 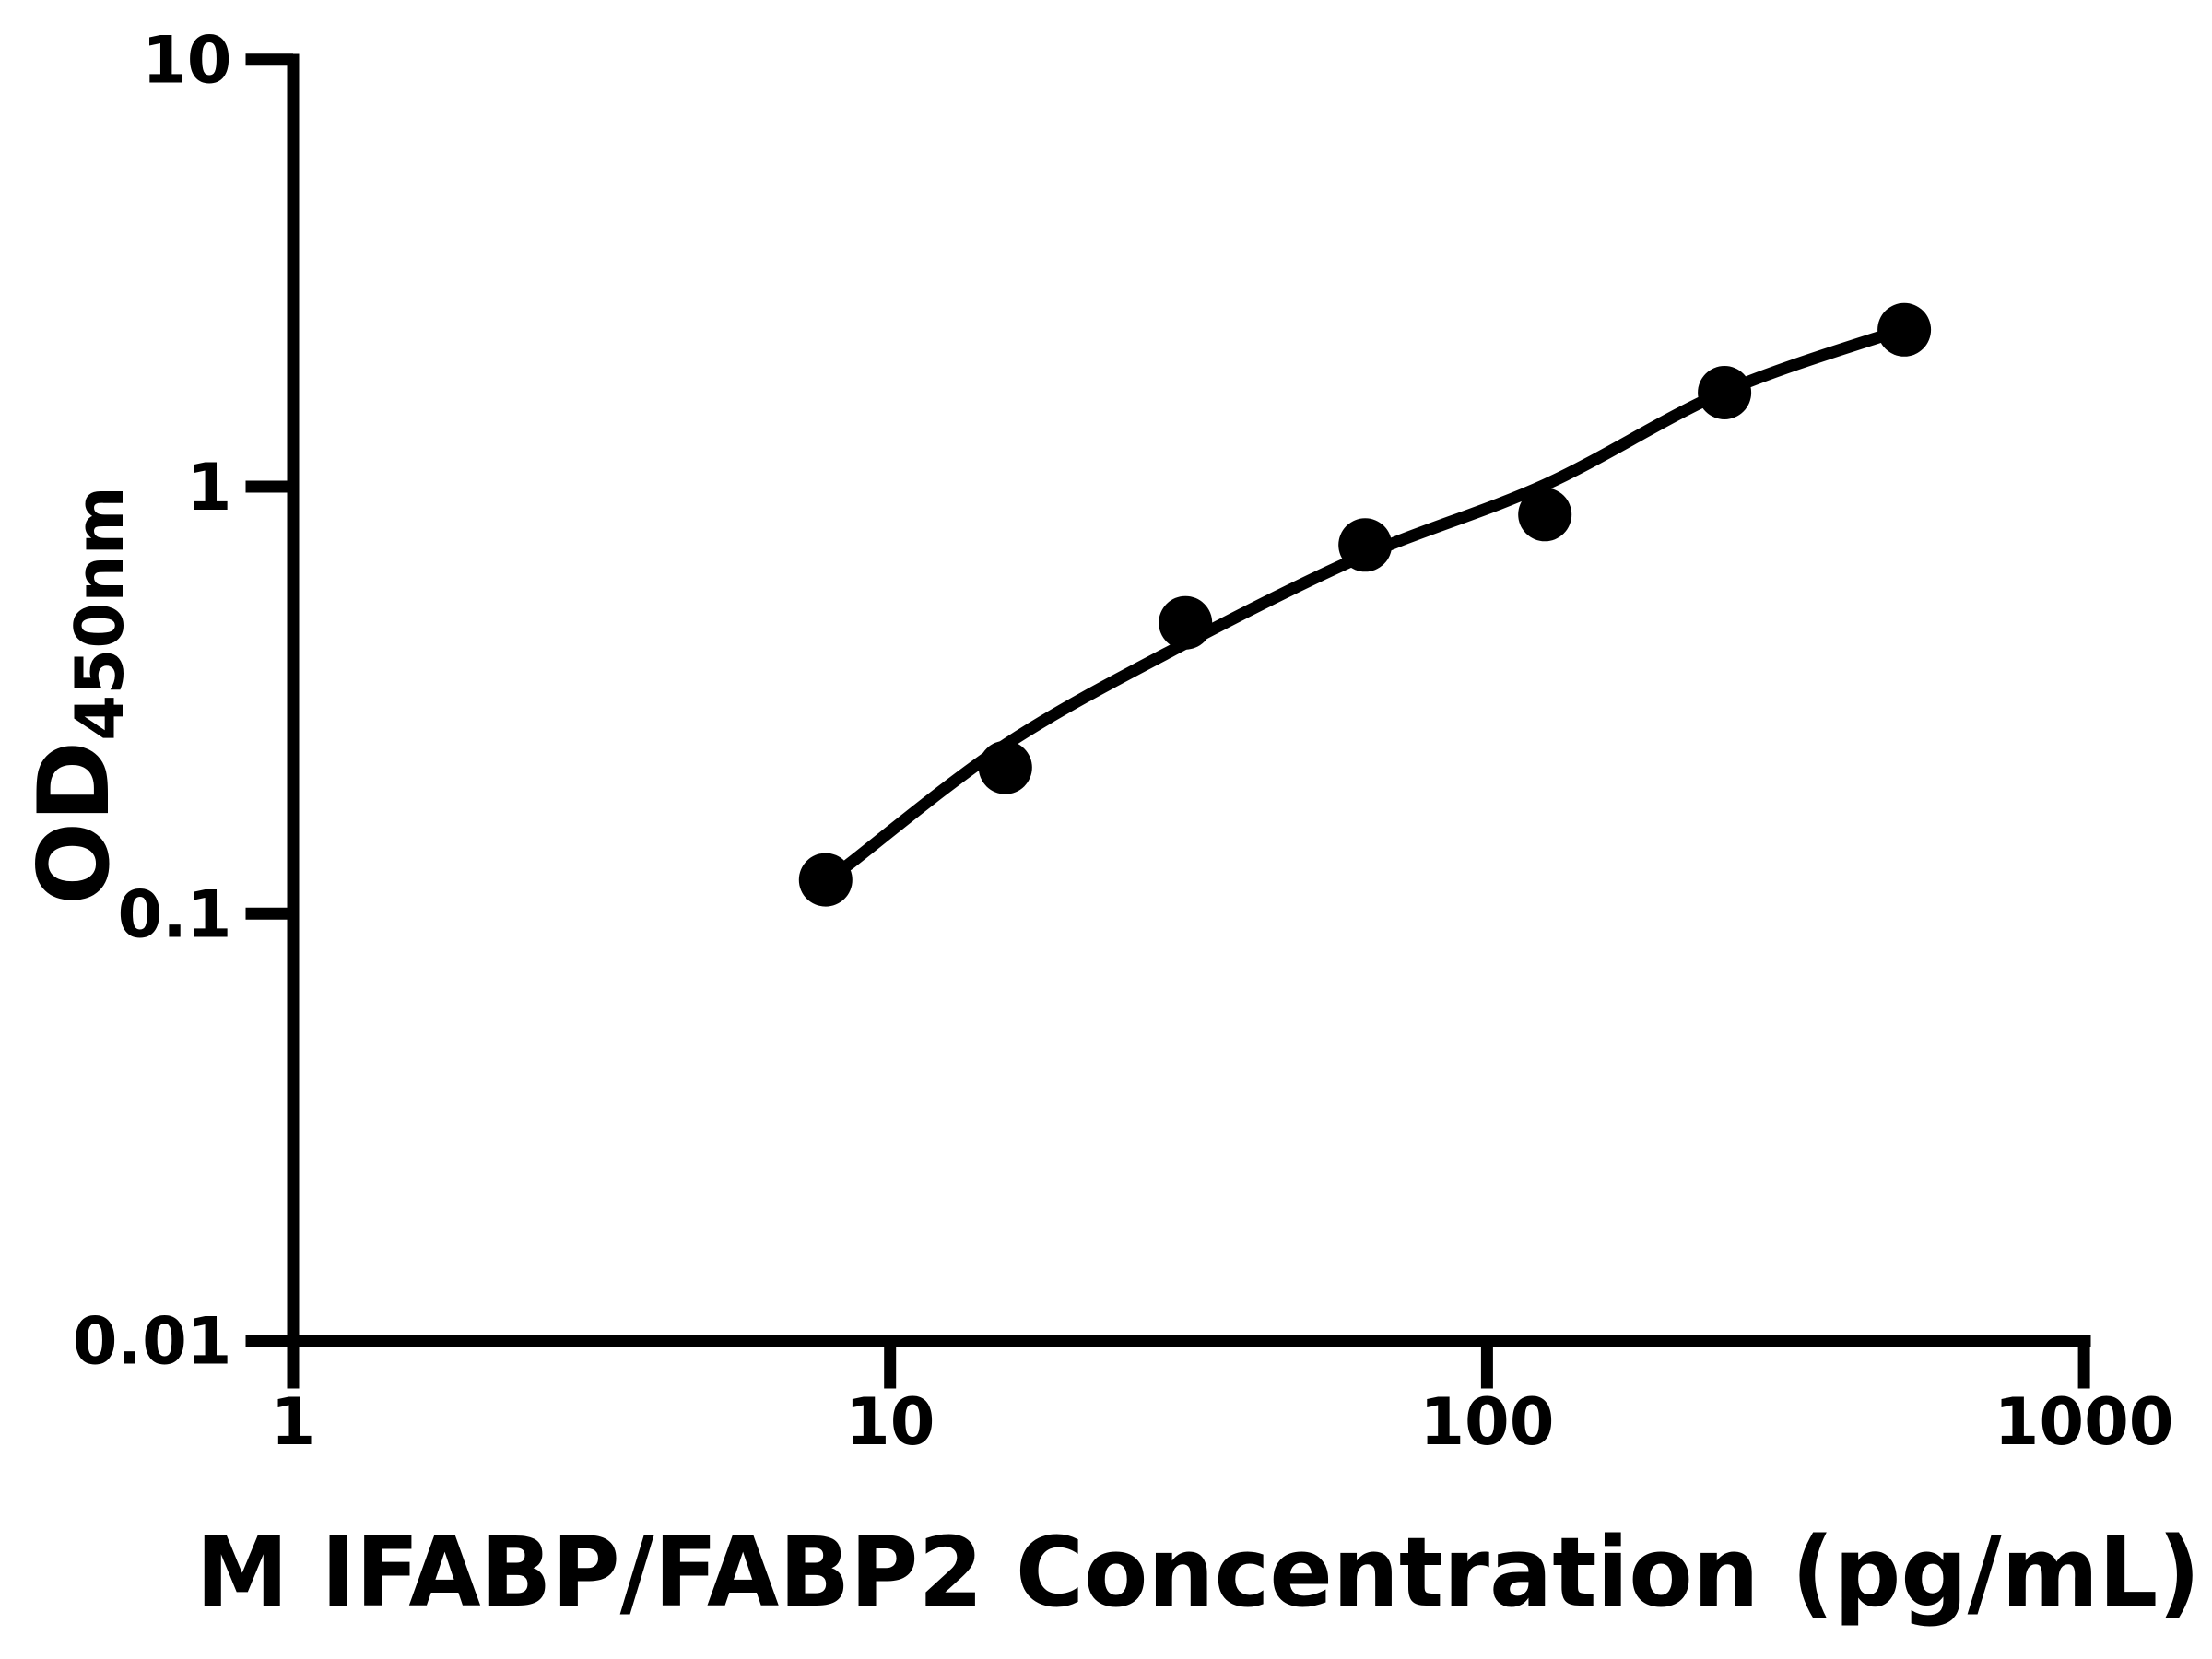 I want to click on y-axis-title: OD450nm, so click(x=78, y=695).